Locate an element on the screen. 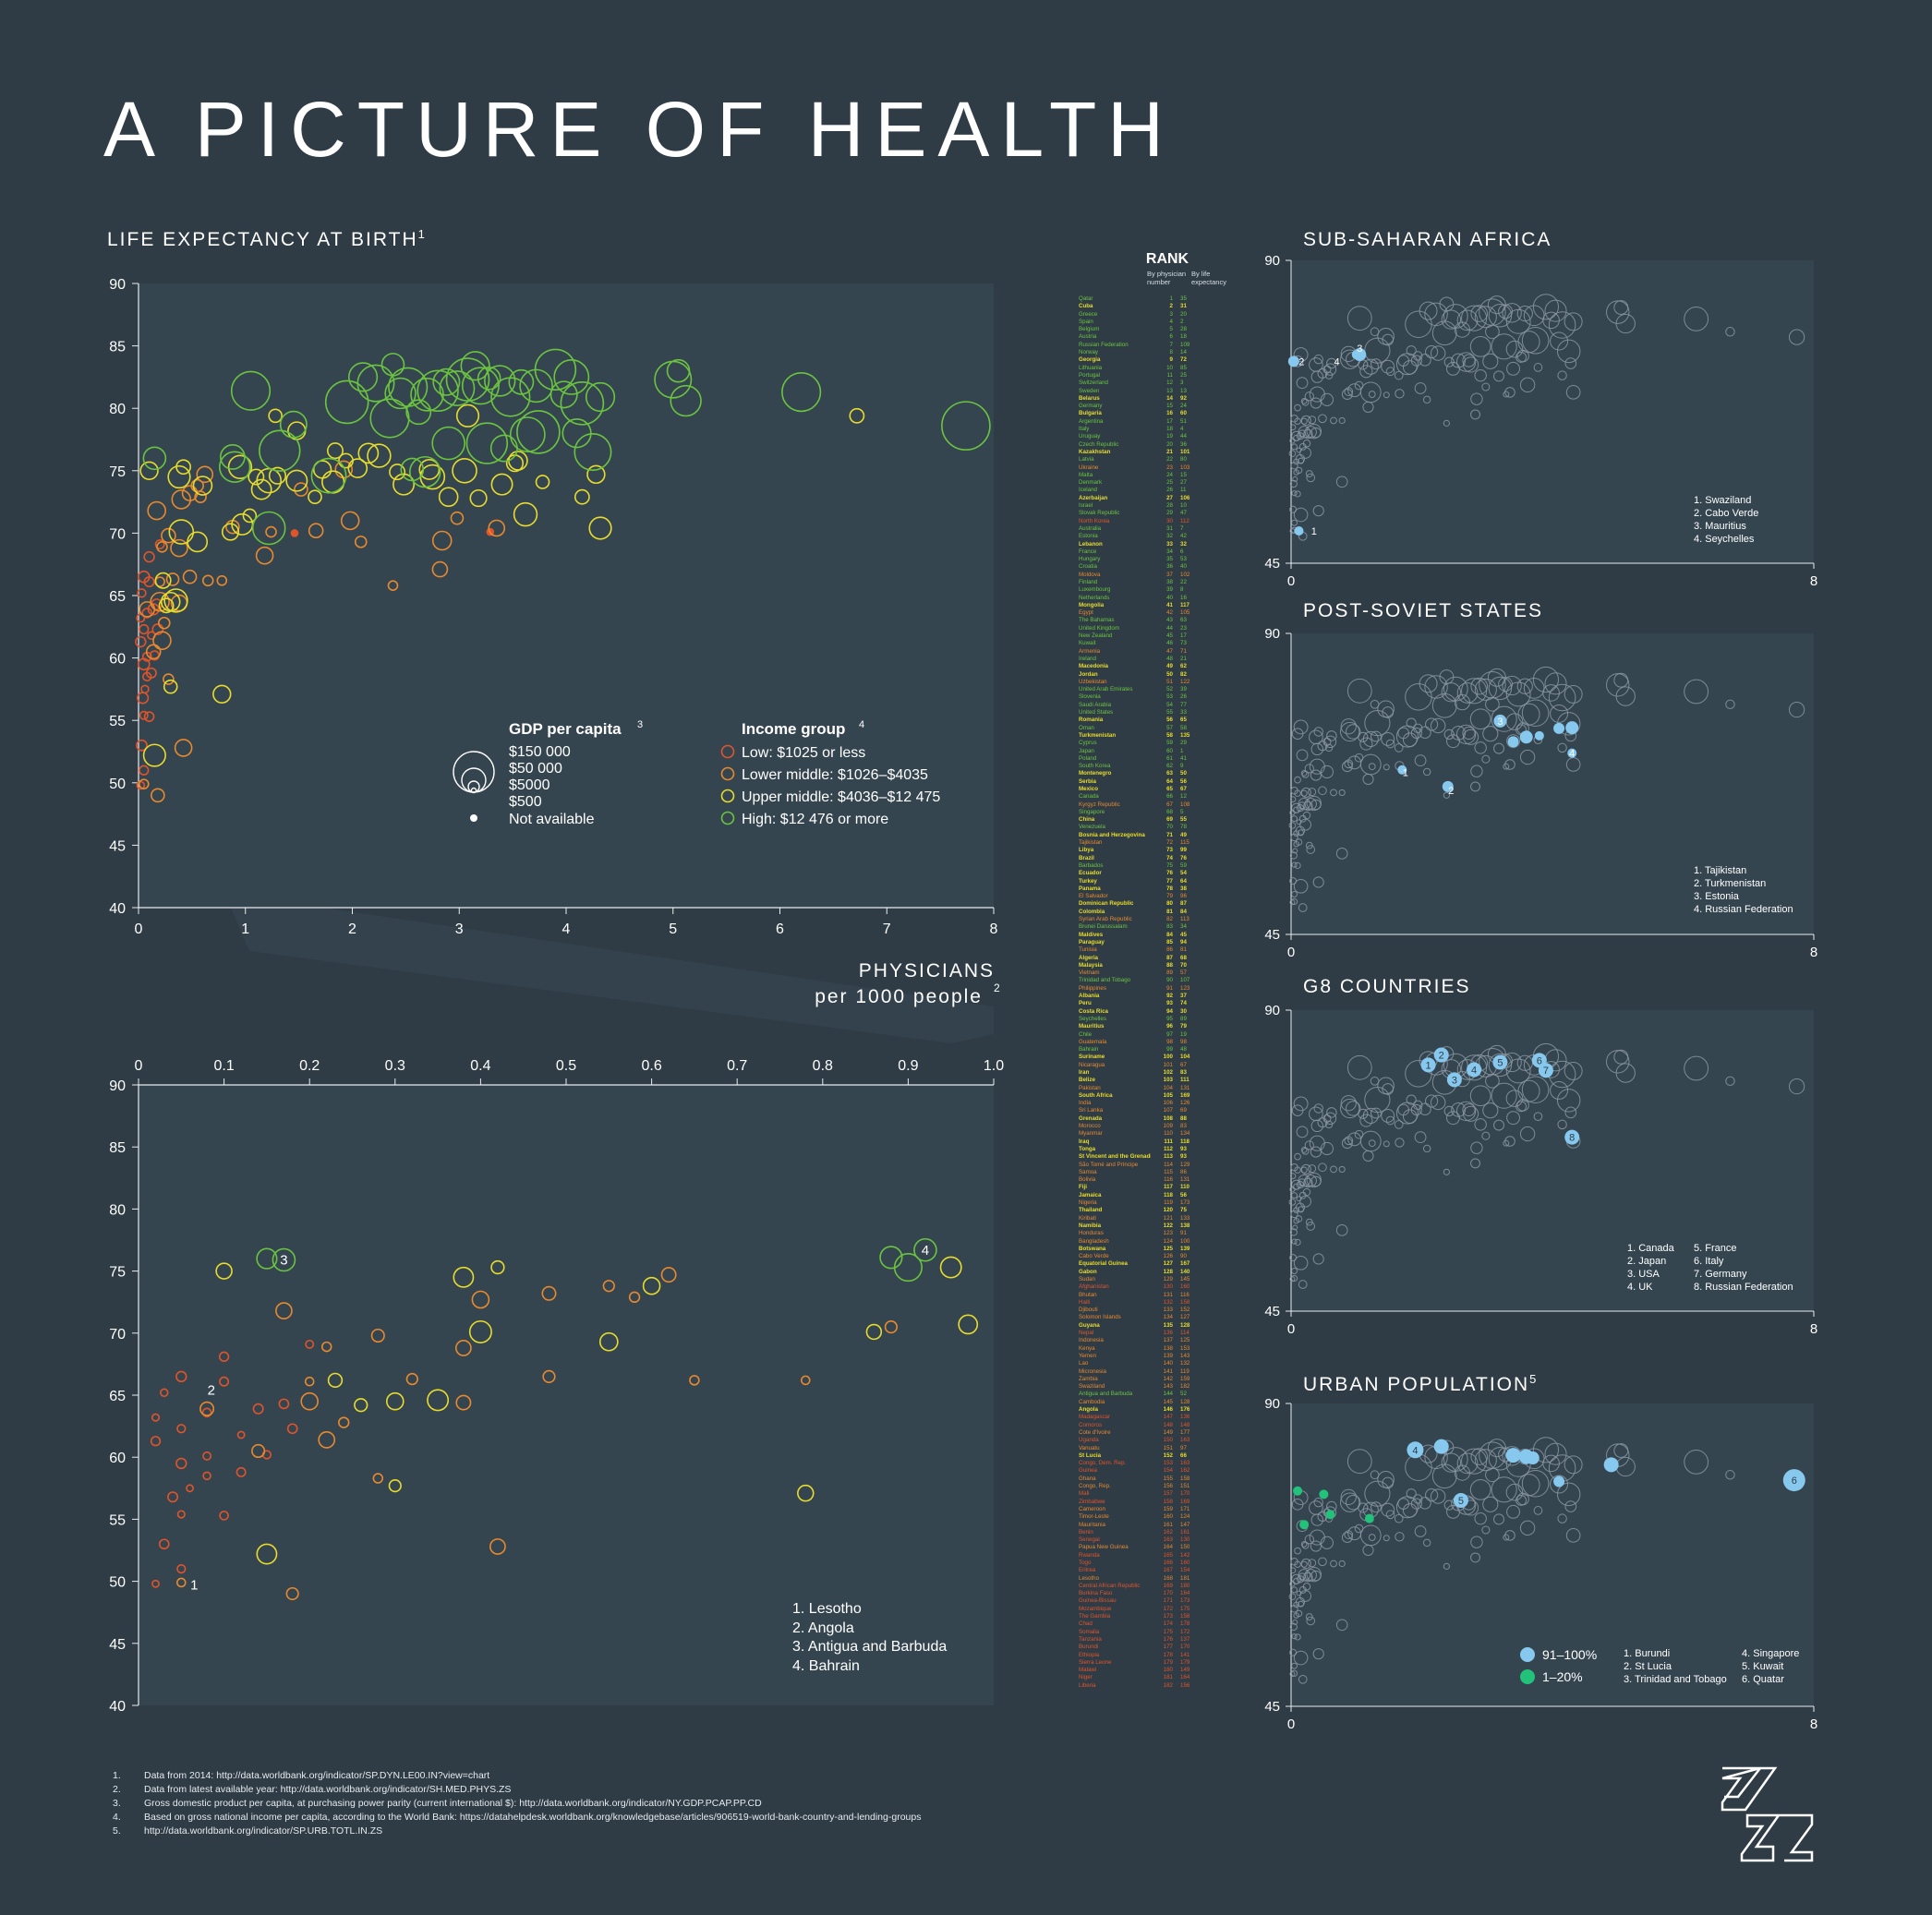  rank-row: Kuwait 46 73 is located at coordinates (1158, 643).